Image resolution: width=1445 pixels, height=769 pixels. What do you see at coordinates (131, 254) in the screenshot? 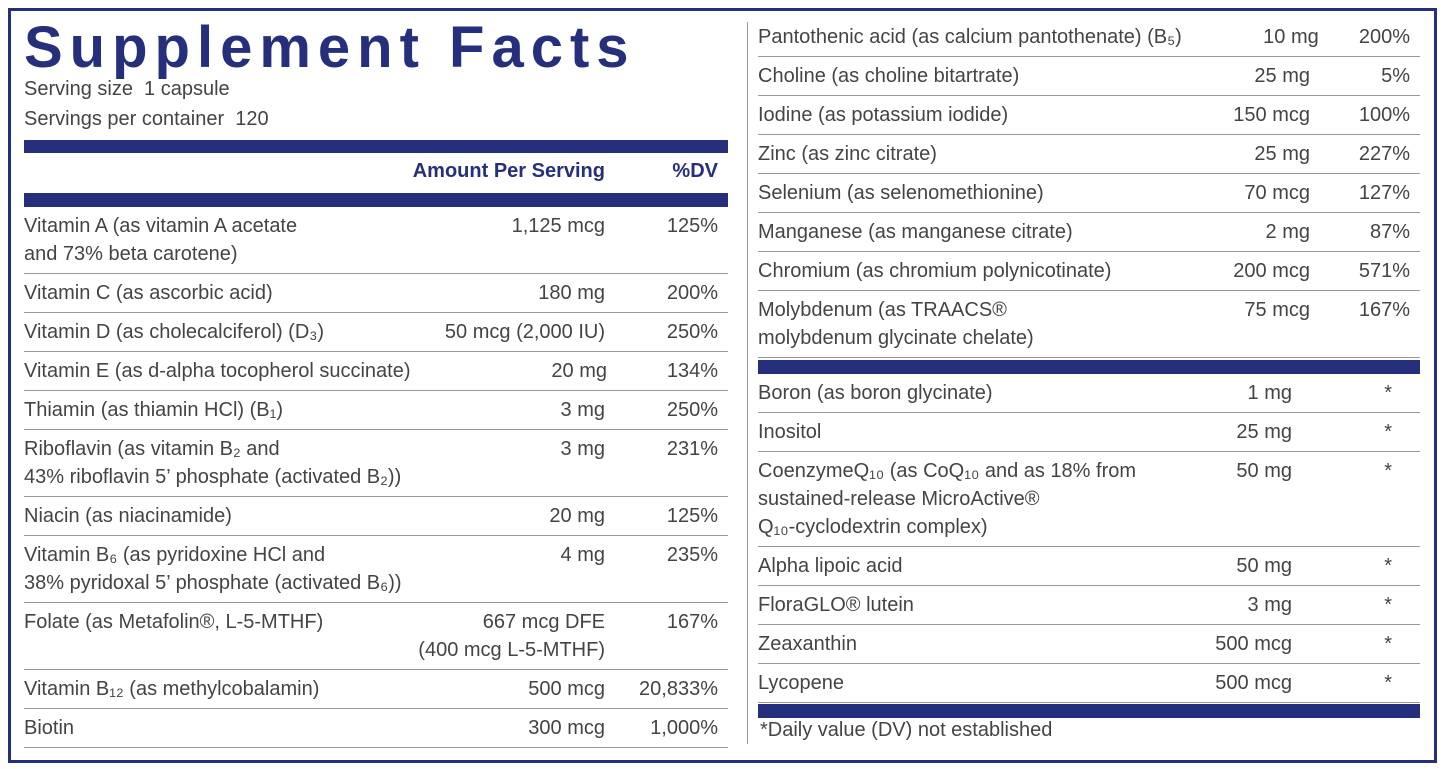
I see `name-line: and 73% beta carotene)` at bounding box center [131, 254].